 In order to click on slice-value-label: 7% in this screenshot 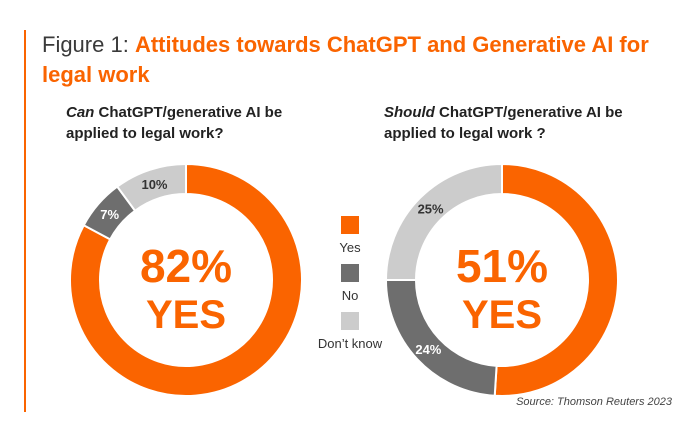, I will do `click(109, 214)`.